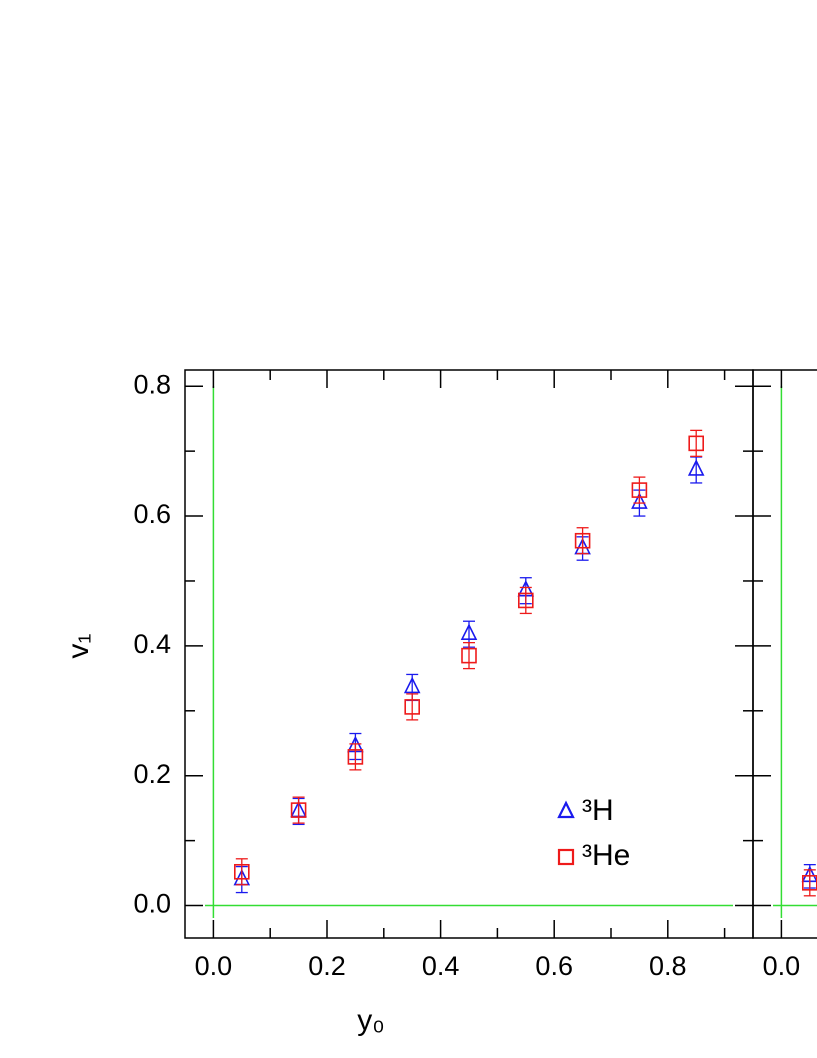  Describe the element at coordinates (327, 966) in the screenshot. I see `x-tick-label: 0.2` at that location.